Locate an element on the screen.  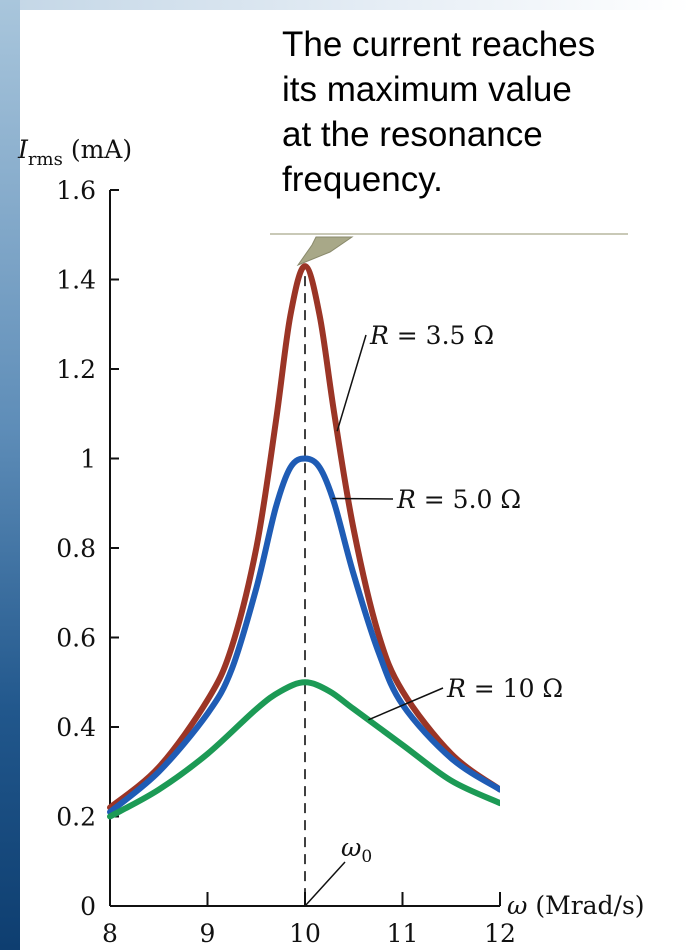
x-axis-title: ω (Mrad/s) is located at coordinates (576, 905).